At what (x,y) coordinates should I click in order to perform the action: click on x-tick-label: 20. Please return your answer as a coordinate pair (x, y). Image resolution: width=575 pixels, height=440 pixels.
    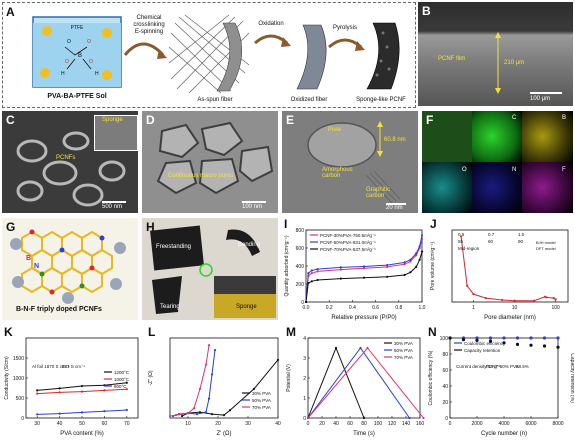
    Looking at the image, I should click on (322, 424).